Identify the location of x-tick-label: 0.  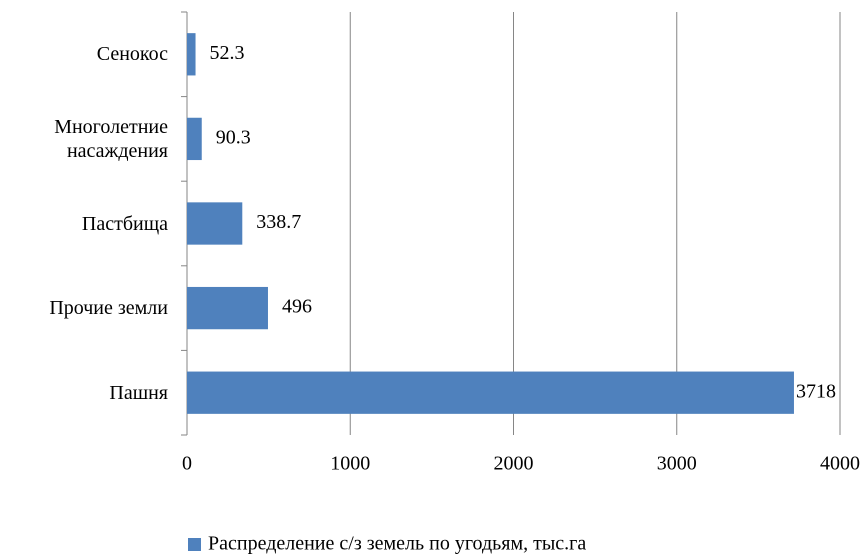
(187, 464).